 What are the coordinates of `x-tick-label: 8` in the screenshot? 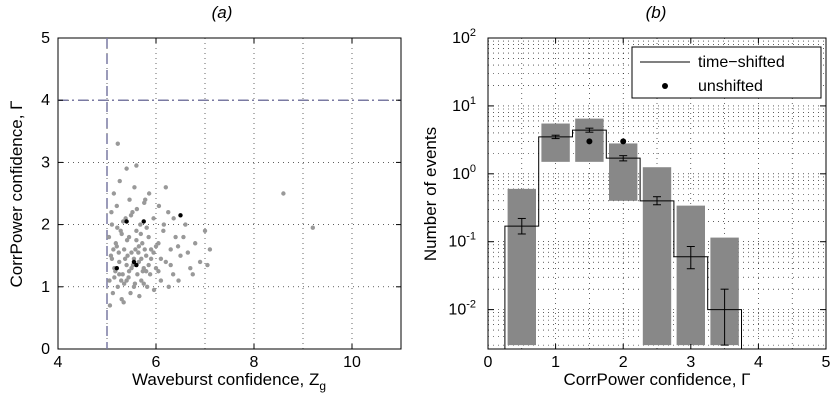 It's located at (254, 362).